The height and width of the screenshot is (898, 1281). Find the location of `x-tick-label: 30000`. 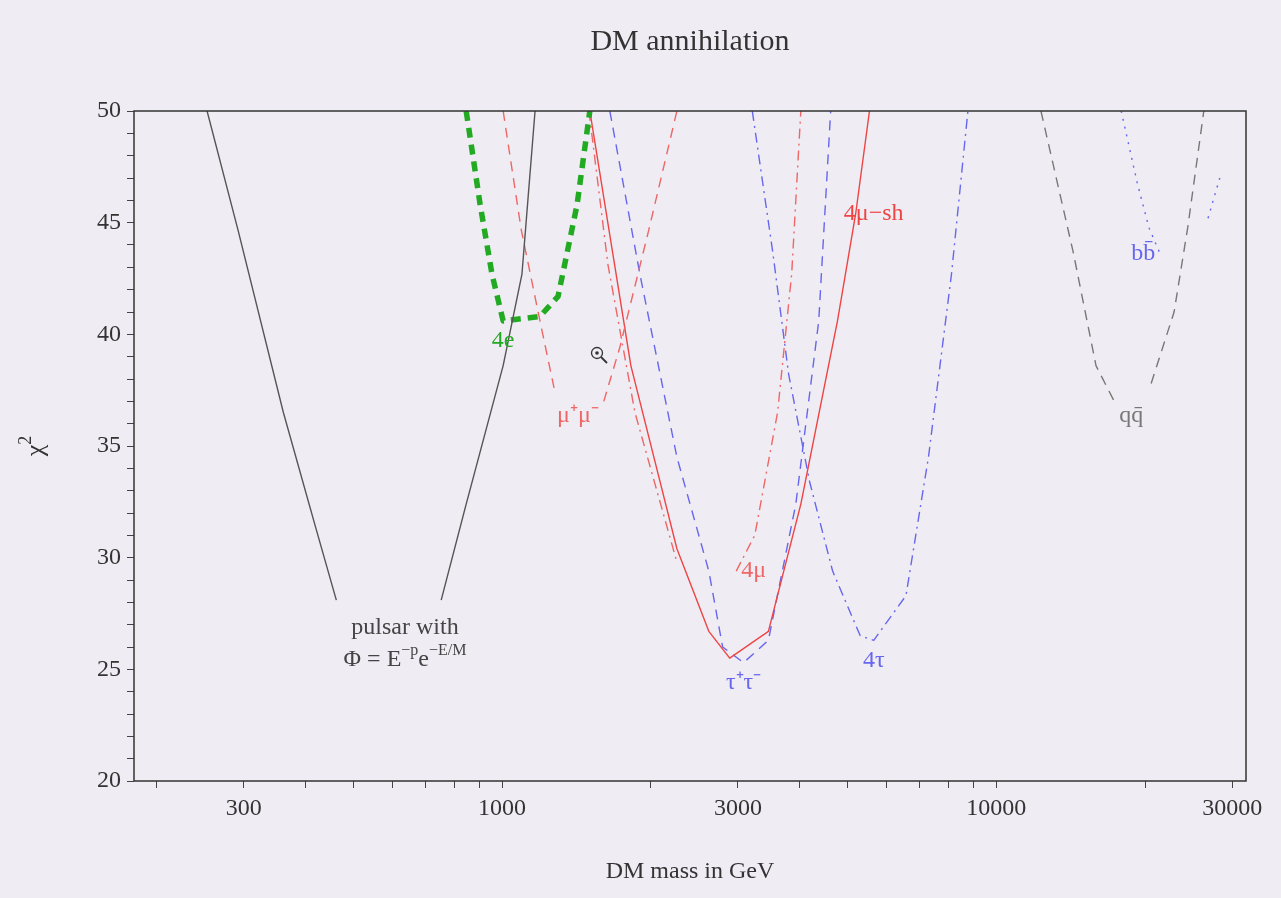

x-tick-label: 30000 is located at coordinates (1232, 806).